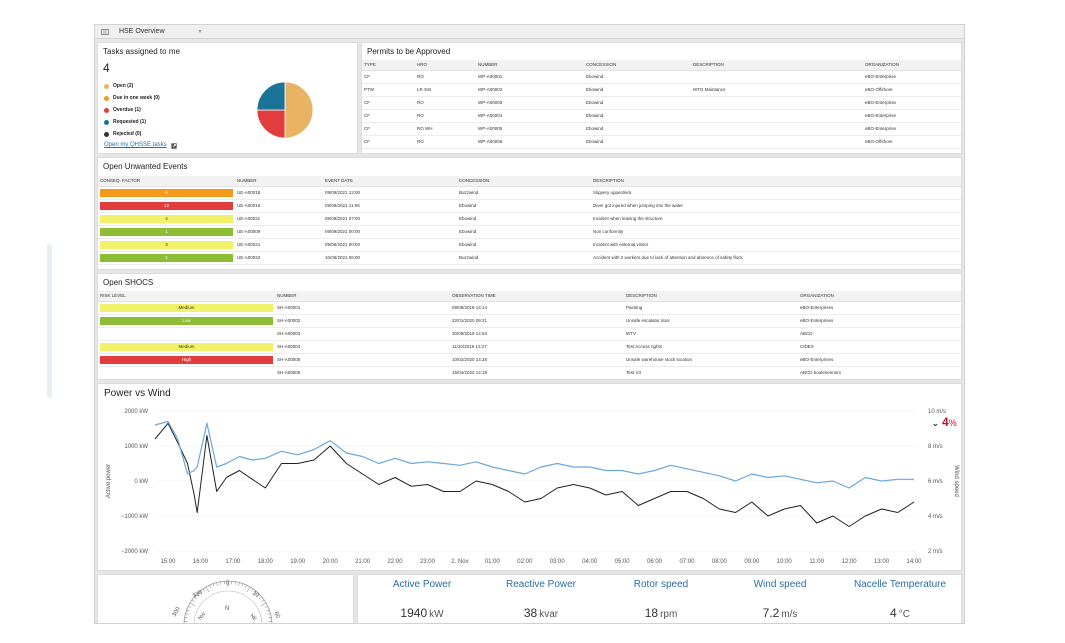 The width and height of the screenshot is (1065, 643). What do you see at coordinates (132, 98) in the screenshot?
I see `tasks-legend-item: Due in one week (0)` at bounding box center [132, 98].